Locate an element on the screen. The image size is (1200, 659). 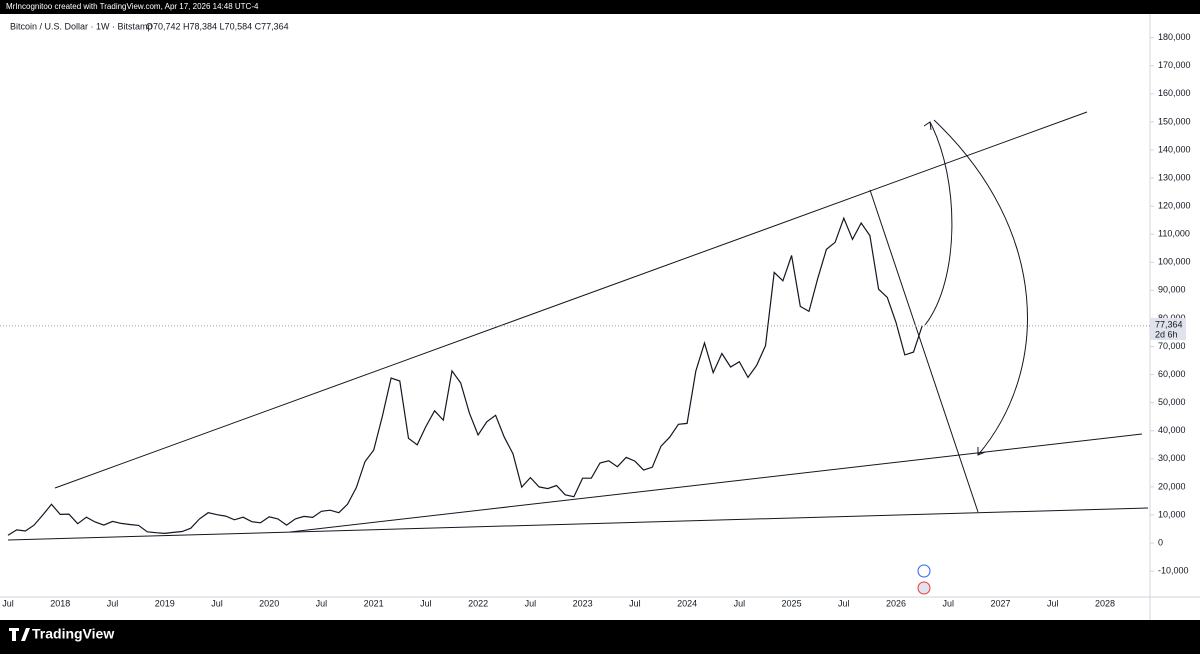
y-tick-label: 80,000 is located at coordinates (1172, 318).